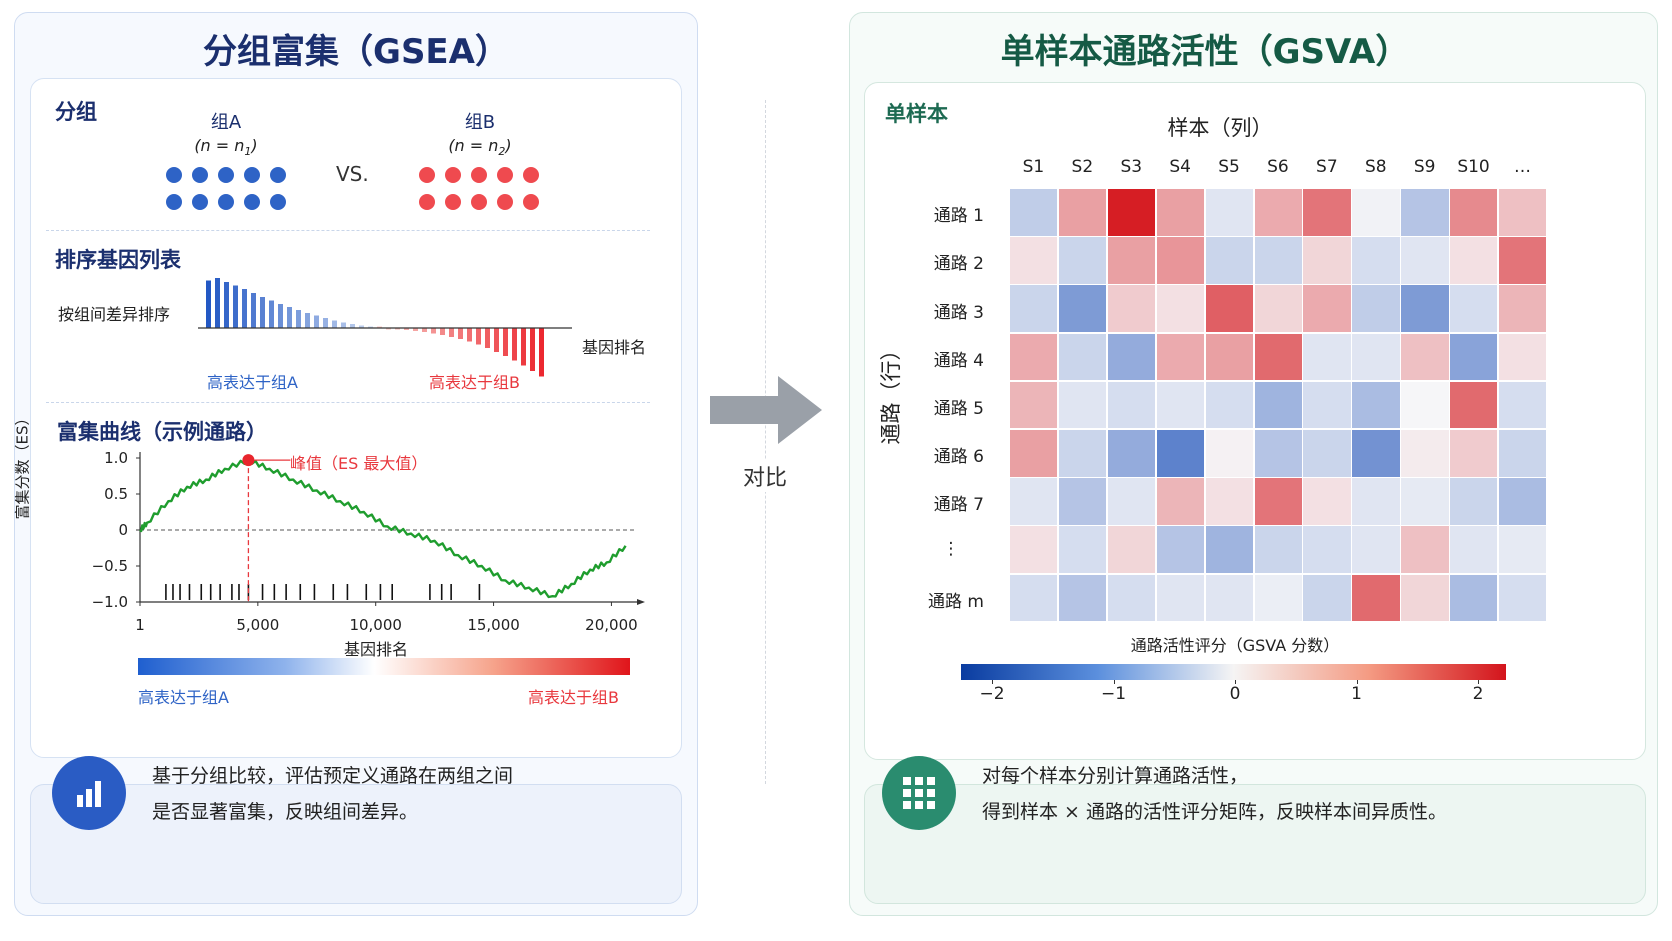 The width and height of the screenshot is (1672, 941). What do you see at coordinates (480, 122) in the screenshot?
I see `group-b-label: 组B` at bounding box center [480, 122].